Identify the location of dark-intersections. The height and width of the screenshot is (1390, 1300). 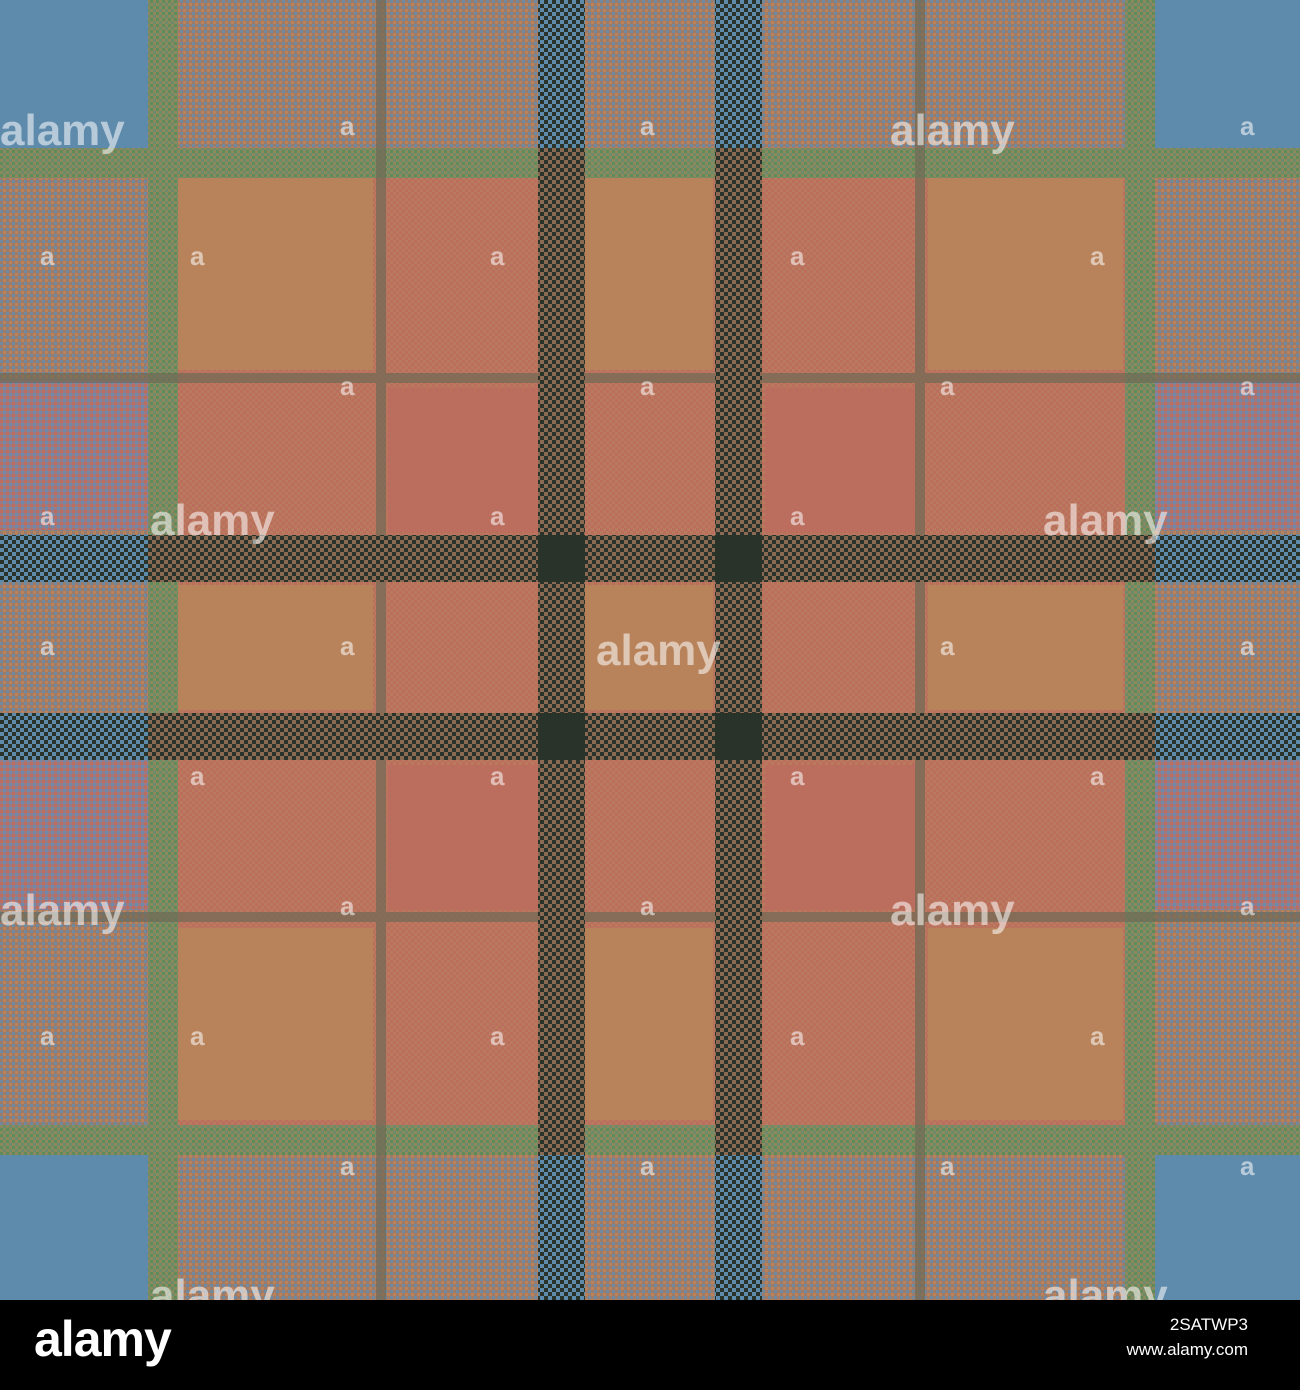
(650, 647).